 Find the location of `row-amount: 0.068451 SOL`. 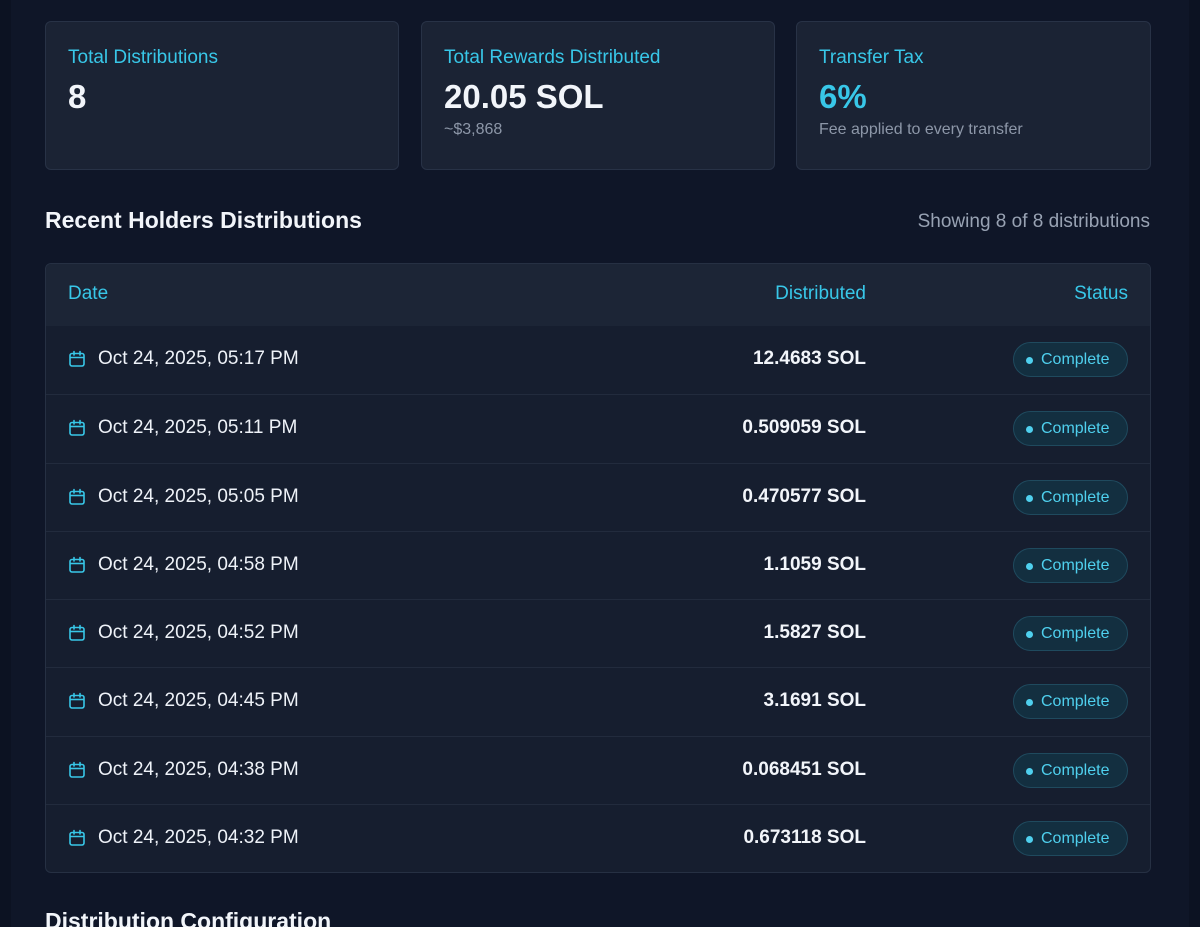

row-amount: 0.068451 SOL is located at coordinates (804, 769).